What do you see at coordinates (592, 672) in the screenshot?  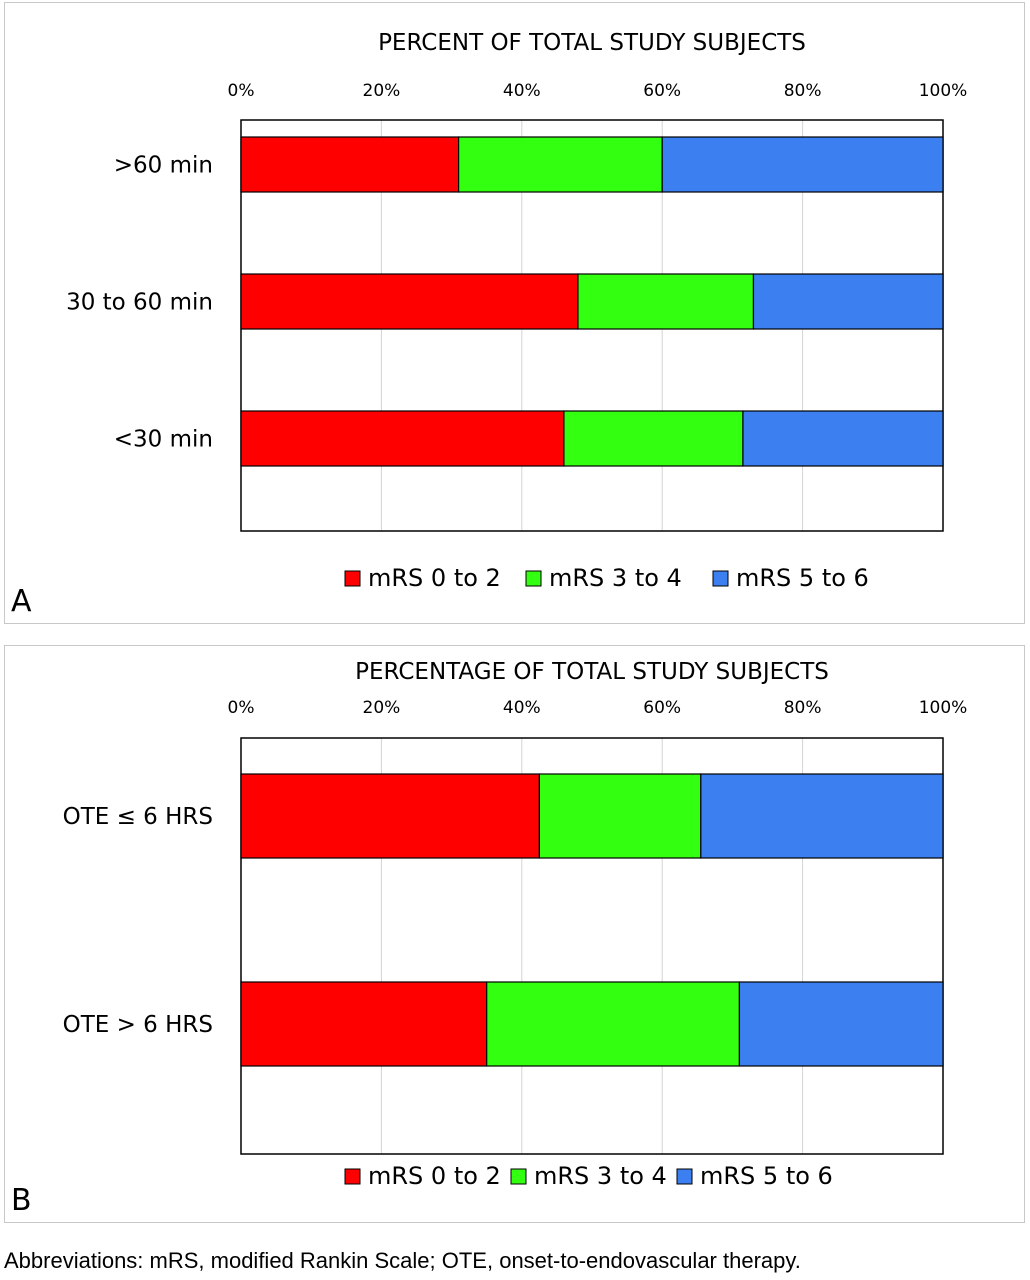 I see `chart-title: PERCENTAGE OF TOTAL STUDY SUBJECTS` at bounding box center [592, 672].